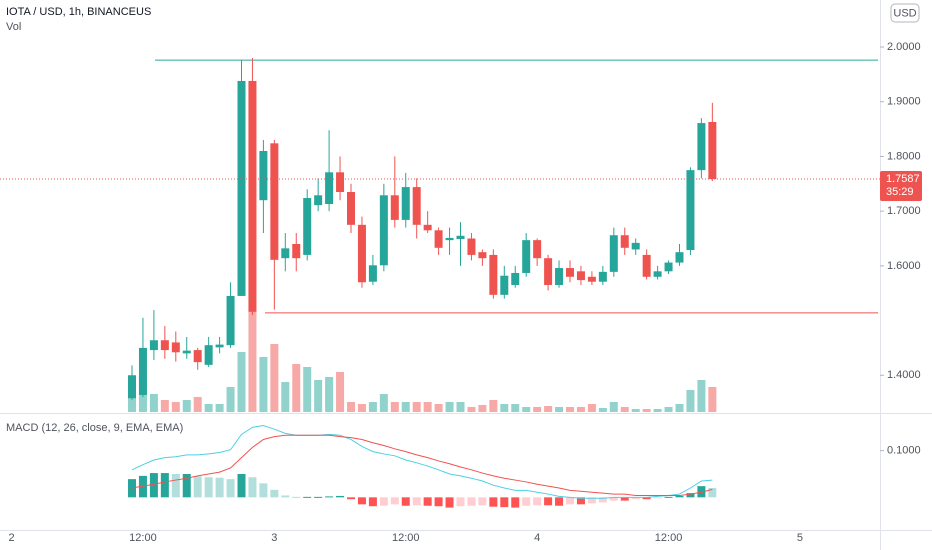 Image resolution: width=932 pixels, height=550 pixels. Describe the element at coordinates (903, 179) in the screenshot. I see `last-price-label: 1.7587` at that location.